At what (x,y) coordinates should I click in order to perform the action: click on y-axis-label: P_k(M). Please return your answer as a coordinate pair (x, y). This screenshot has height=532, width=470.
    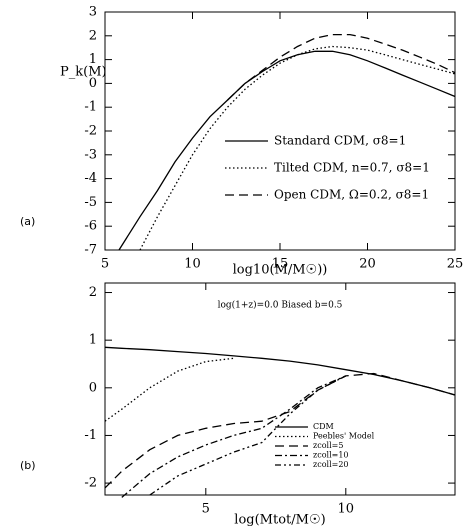
    Looking at the image, I should click on (83, 72).